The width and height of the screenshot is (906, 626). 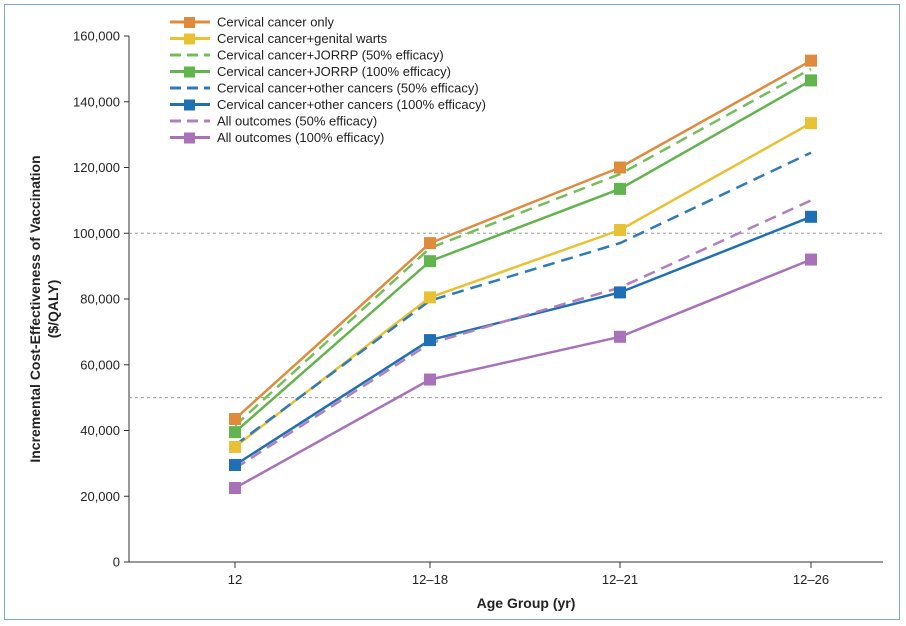 I want to click on legend-label: All outcomes (100% efficacy), so click(x=300, y=137).